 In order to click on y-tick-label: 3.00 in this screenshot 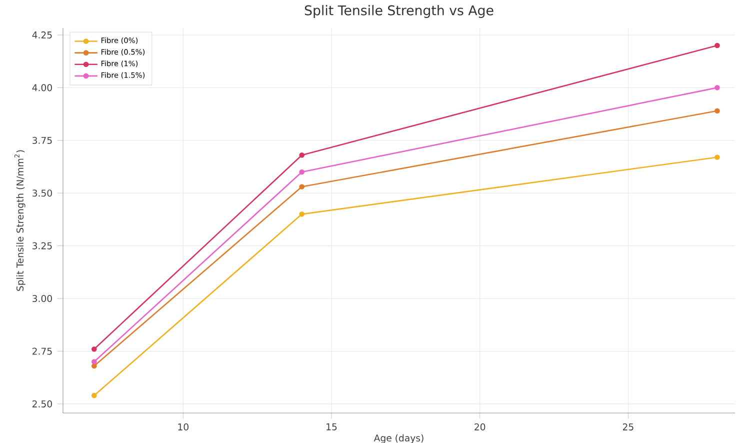, I will do `click(42, 298)`.